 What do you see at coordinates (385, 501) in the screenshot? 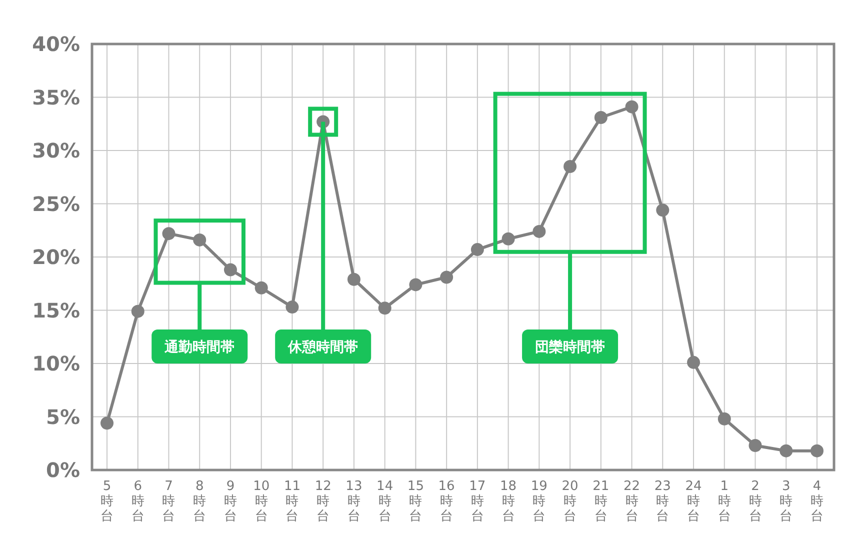
I see `x-tick-label: 14時台` at bounding box center [385, 501].